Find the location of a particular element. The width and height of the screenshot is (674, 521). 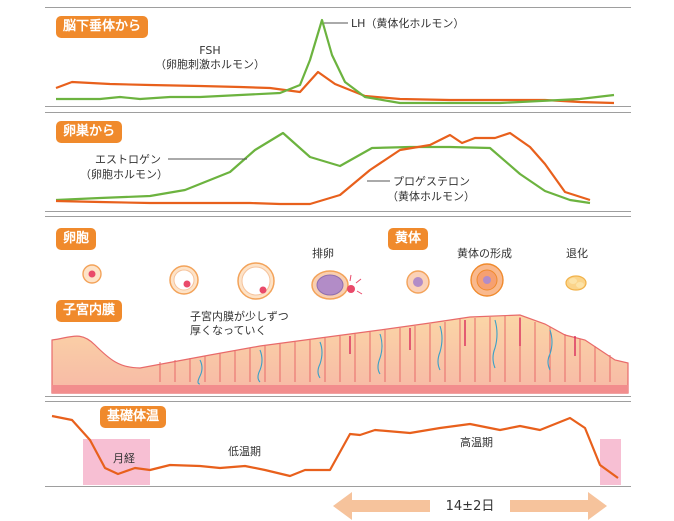

progesterone-label: プロゲステロン is located at coordinates (431, 181).